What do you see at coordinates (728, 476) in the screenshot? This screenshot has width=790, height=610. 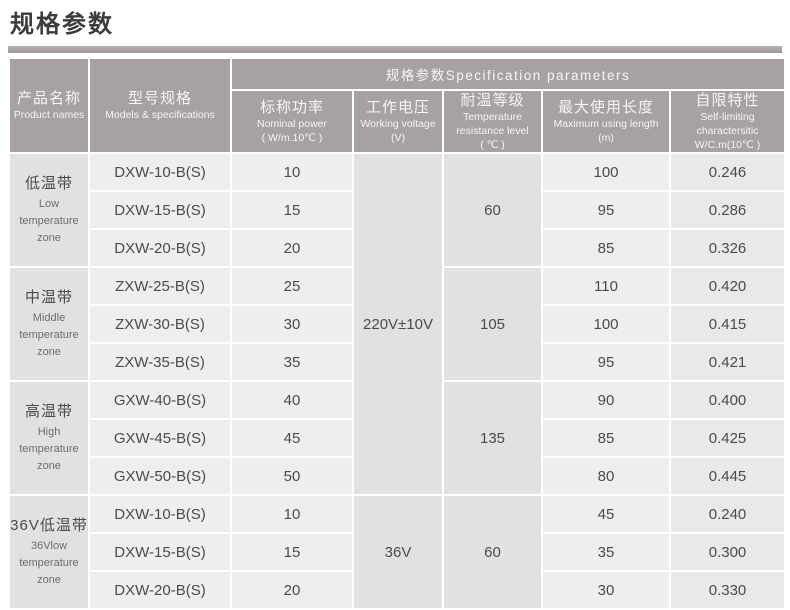 I see `char-cell: 0.445` at bounding box center [728, 476].